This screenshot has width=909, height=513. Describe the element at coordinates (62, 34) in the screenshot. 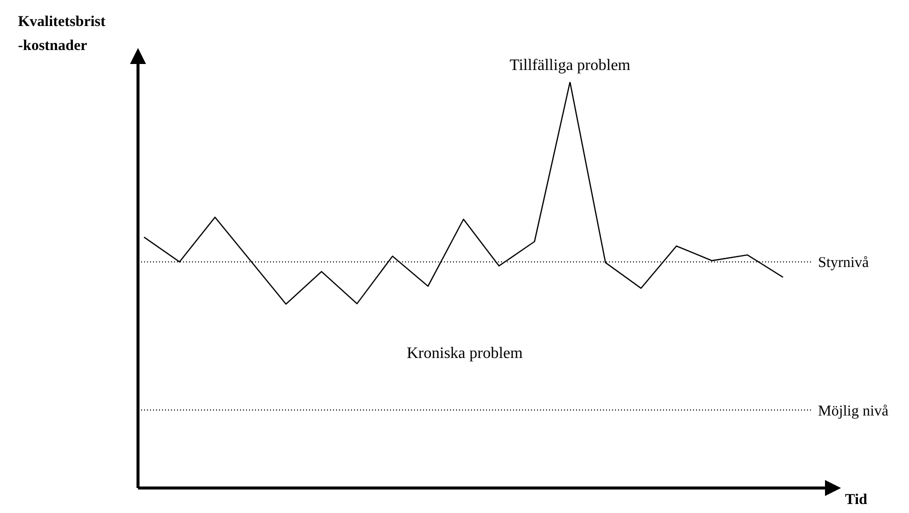

I see `y-axis-title: Kvalitetsbrist -kostnader` at that location.